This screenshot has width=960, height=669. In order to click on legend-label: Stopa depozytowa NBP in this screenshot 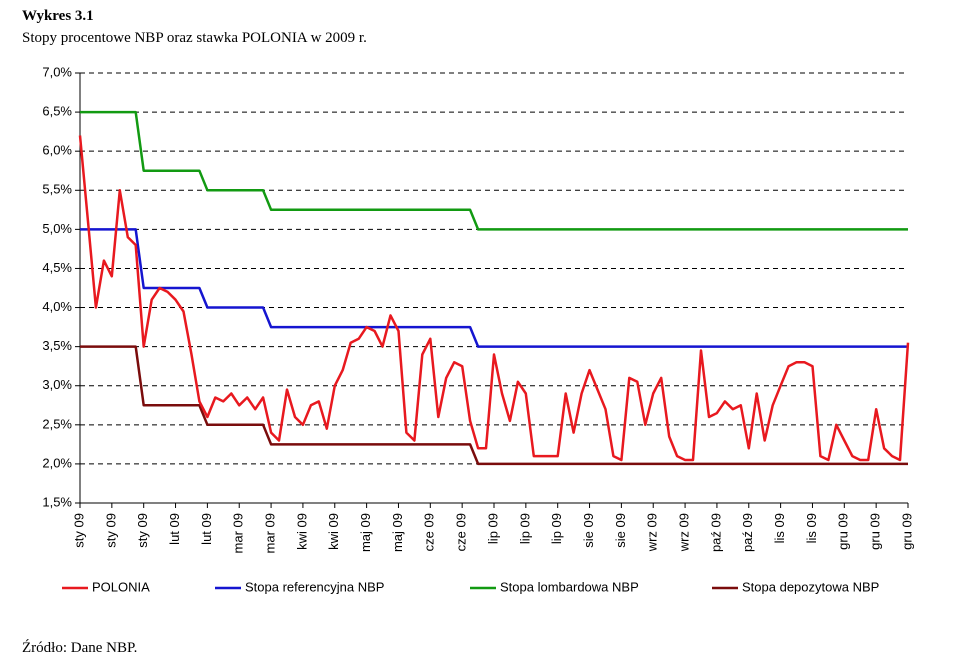, I will do `click(810, 586)`.